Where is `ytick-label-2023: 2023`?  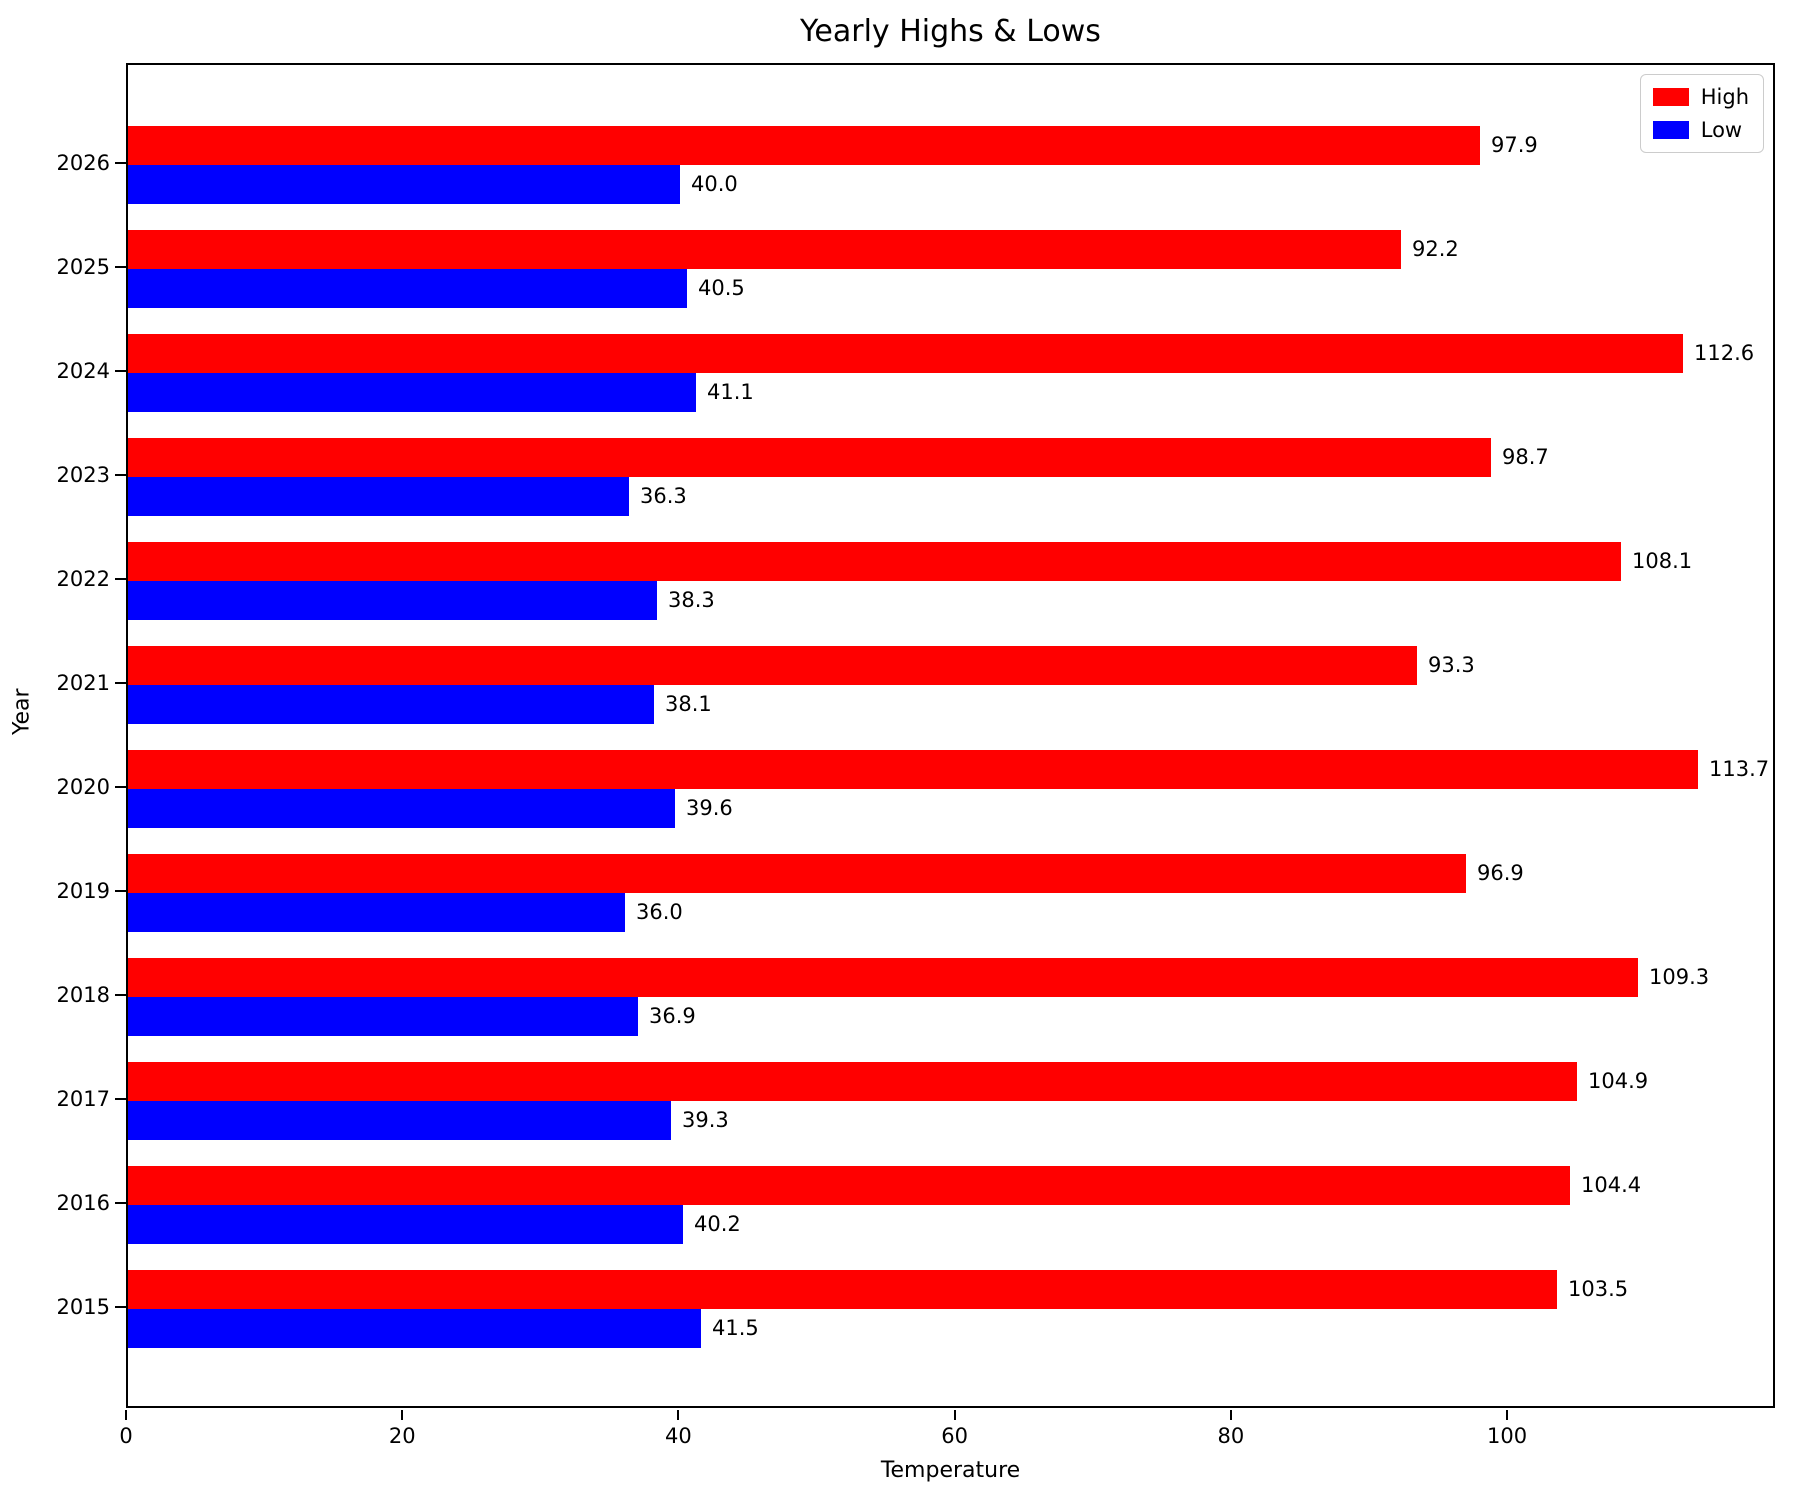 ytick-label-2023: 2023 is located at coordinates (83, 475).